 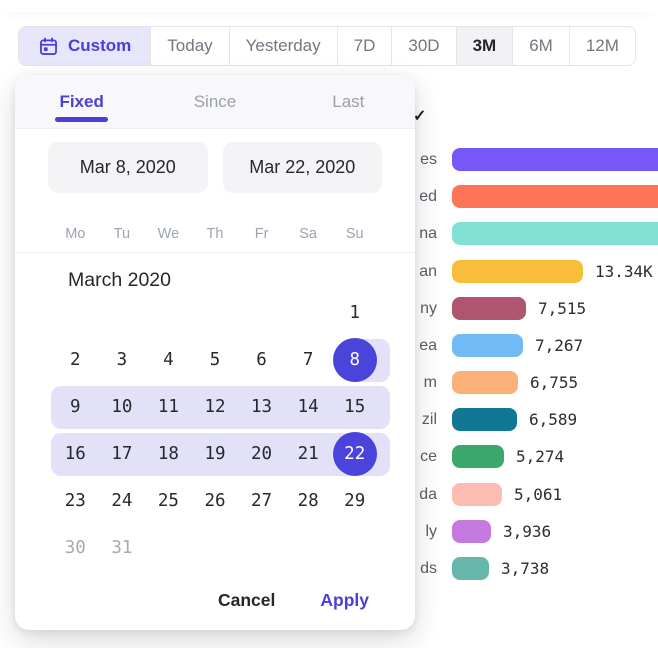 I want to click on calendar-cells: 23 24 25 26 27 28 29, so click(x=215, y=501).